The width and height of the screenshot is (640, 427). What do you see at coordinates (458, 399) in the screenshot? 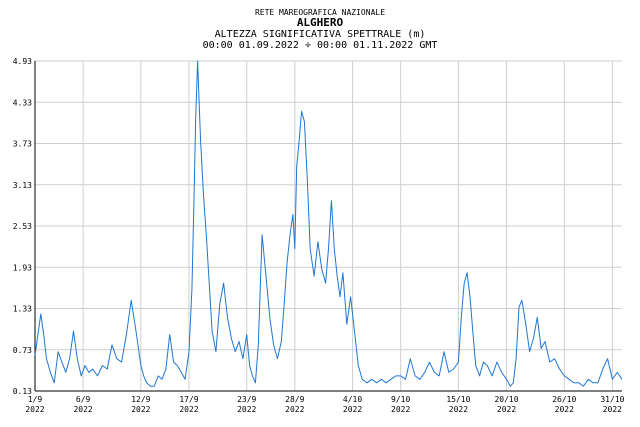
I see `x-tick-label: 15/10` at bounding box center [458, 399].